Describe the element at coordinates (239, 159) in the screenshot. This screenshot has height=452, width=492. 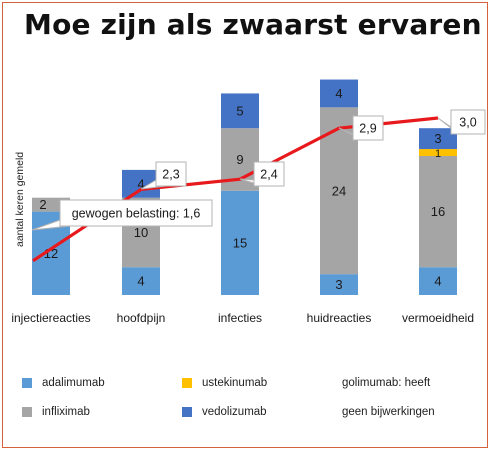
I see `data-label-infliximab-infecties: 9` at that location.